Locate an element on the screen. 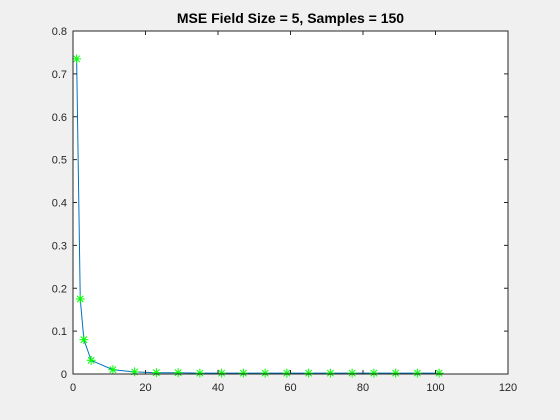  y-tick-label: 0.6 is located at coordinates (59, 118).